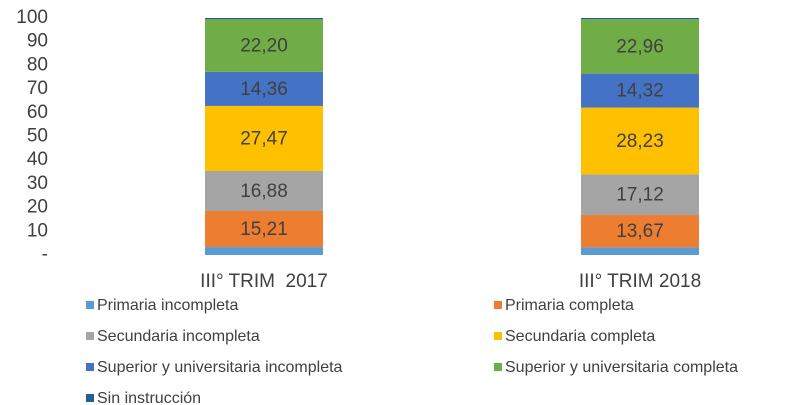 This screenshot has width=811, height=405. What do you see at coordinates (264, 281) in the screenshot?
I see `x-tick-label: III° TRIM 2017` at bounding box center [264, 281].